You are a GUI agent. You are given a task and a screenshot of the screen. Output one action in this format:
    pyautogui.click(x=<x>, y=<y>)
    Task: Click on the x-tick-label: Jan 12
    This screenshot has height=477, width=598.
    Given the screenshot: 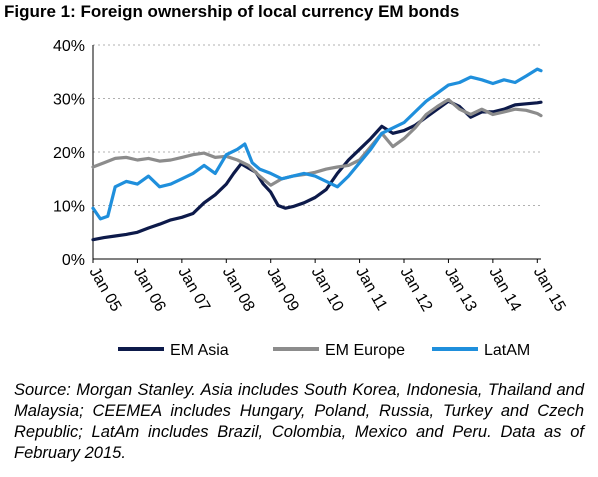 What is the action you would take?
    pyautogui.click(x=416, y=290)
    